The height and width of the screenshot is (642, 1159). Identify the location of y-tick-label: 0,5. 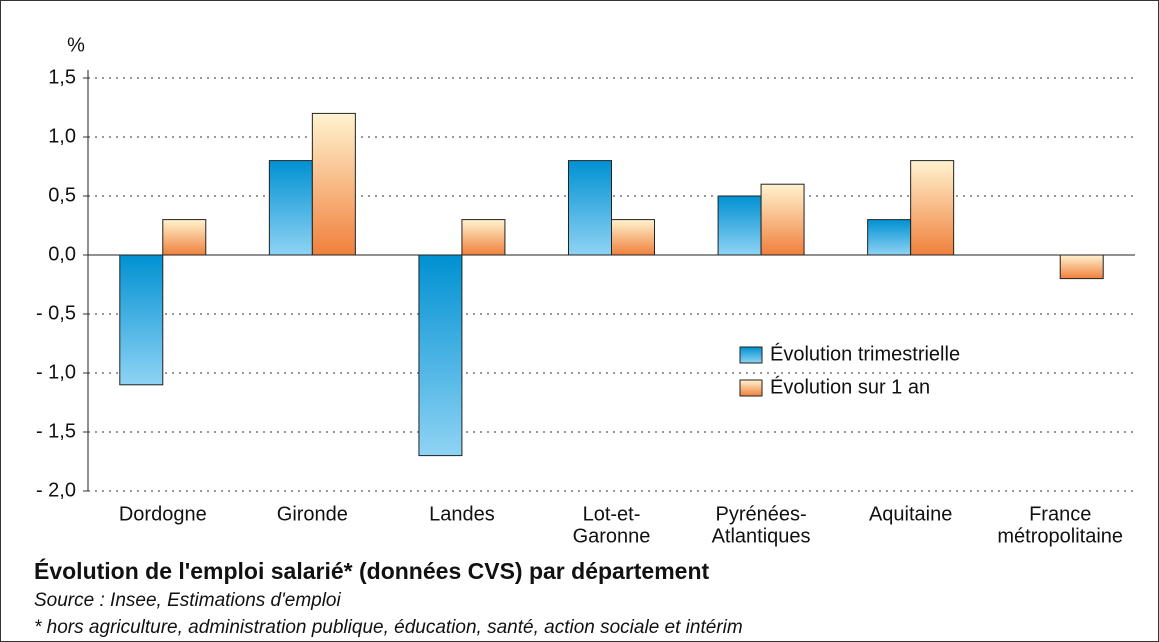
(62, 195).